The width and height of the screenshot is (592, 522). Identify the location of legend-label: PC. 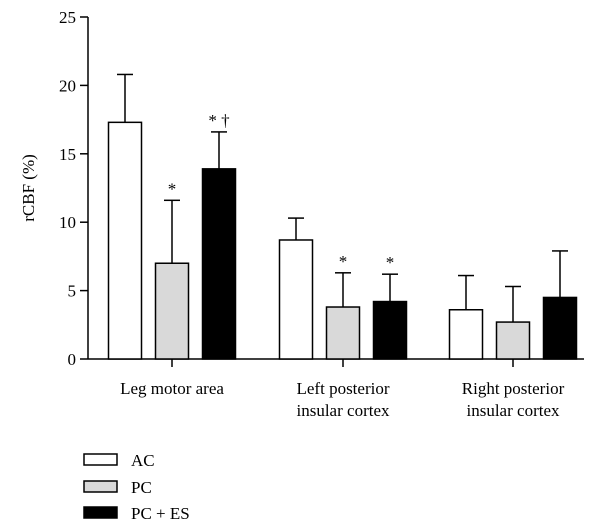
(141, 487).